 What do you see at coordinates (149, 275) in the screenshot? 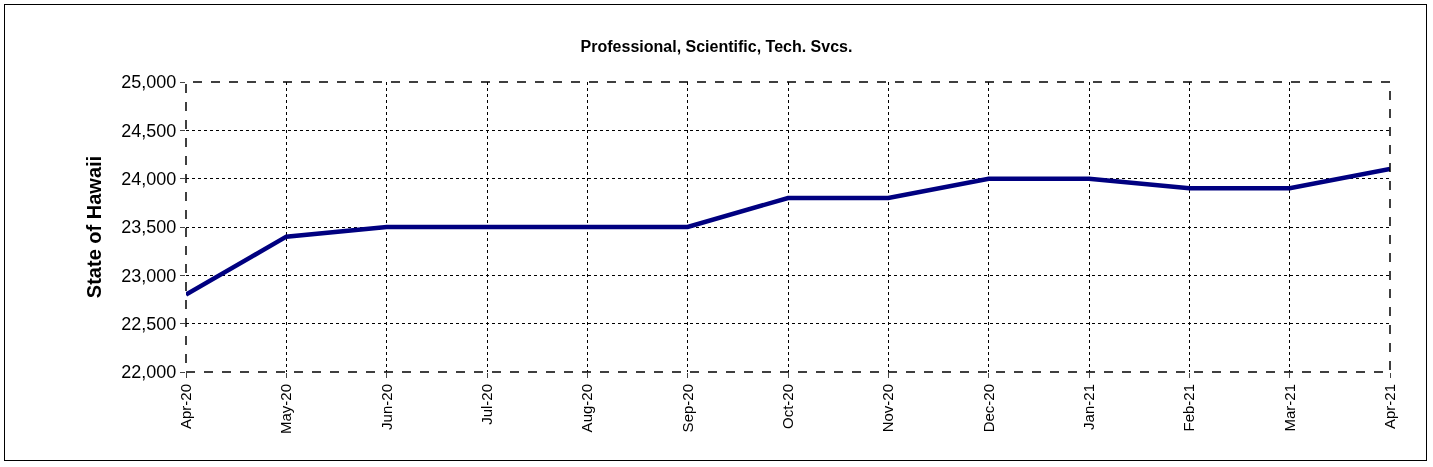
I see `y-tick-label: 23,000` at bounding box center [149, 275].